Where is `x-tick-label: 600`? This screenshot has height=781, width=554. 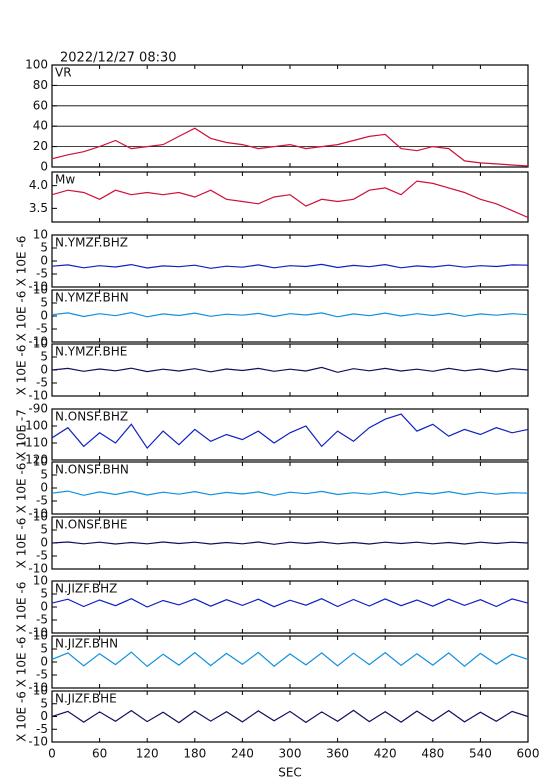
x-tick-label: 600 is located at coordinates (528, 754).